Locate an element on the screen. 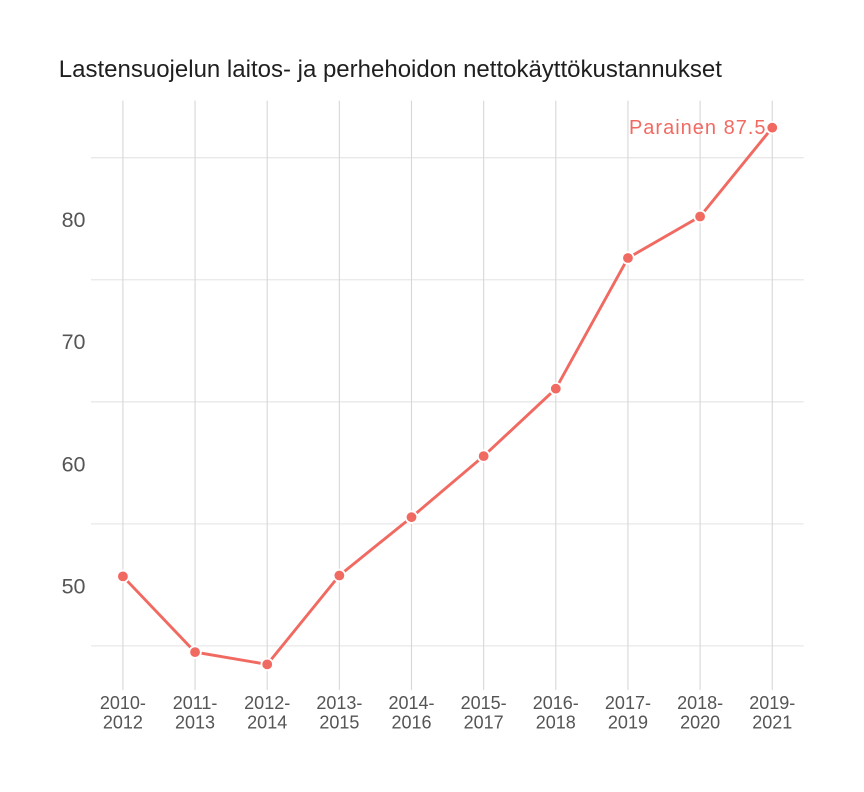 Image resolution: width=864 pixels, height=792 pixels. svg-text: Parainen 87.5 is located at coordinates (698, 128).